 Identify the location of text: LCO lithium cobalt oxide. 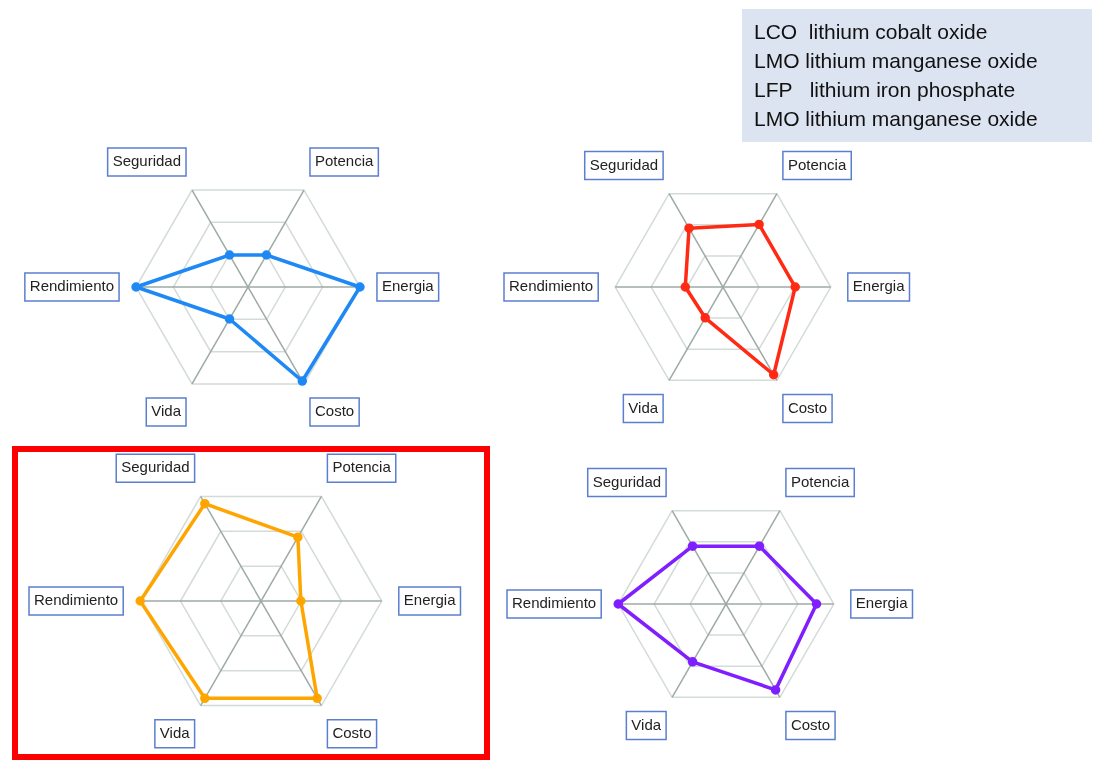
(871, 32).